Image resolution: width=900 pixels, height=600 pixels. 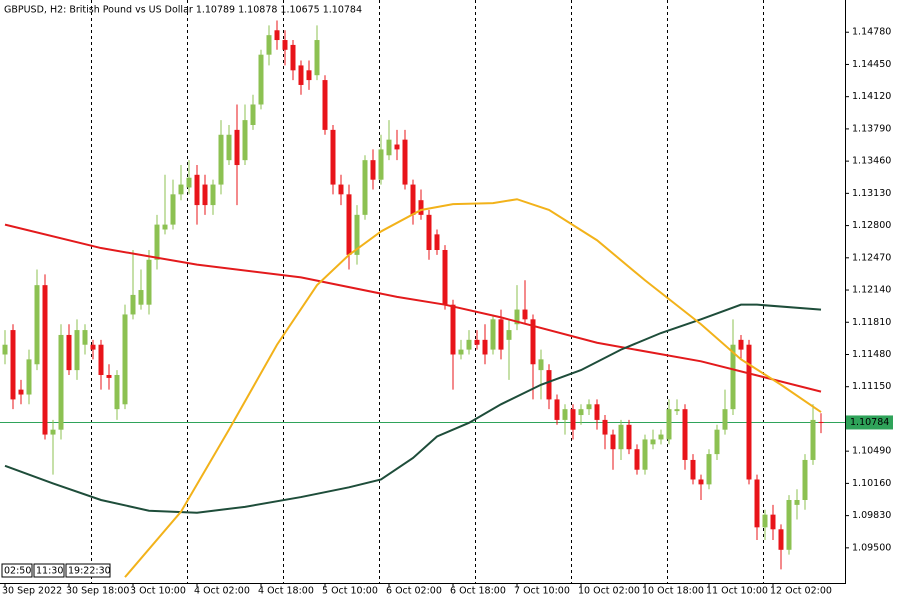 What do you see at coordinates (871, 32) in the screenshot?
I see `y-tick-label: 1.14780` at bounding box center [871, 32].